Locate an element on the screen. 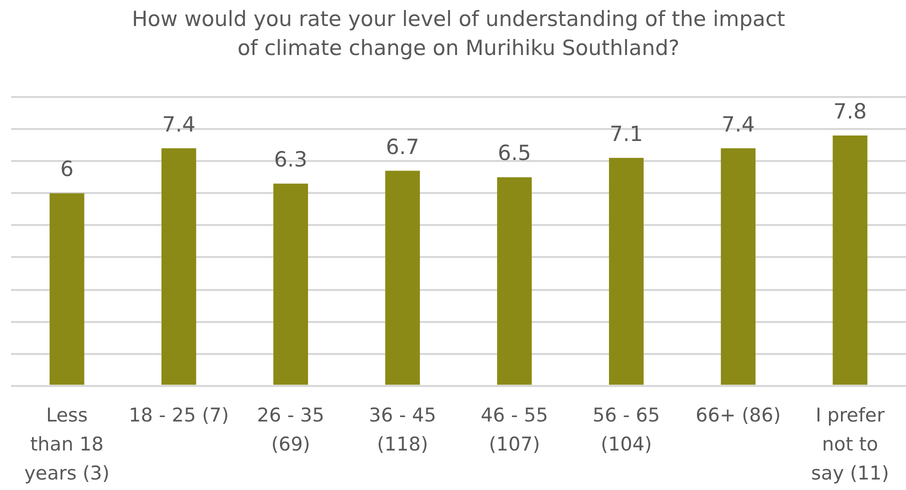  x-tick-label: I prefer not to say (11) is located at coordinates (850, 444).